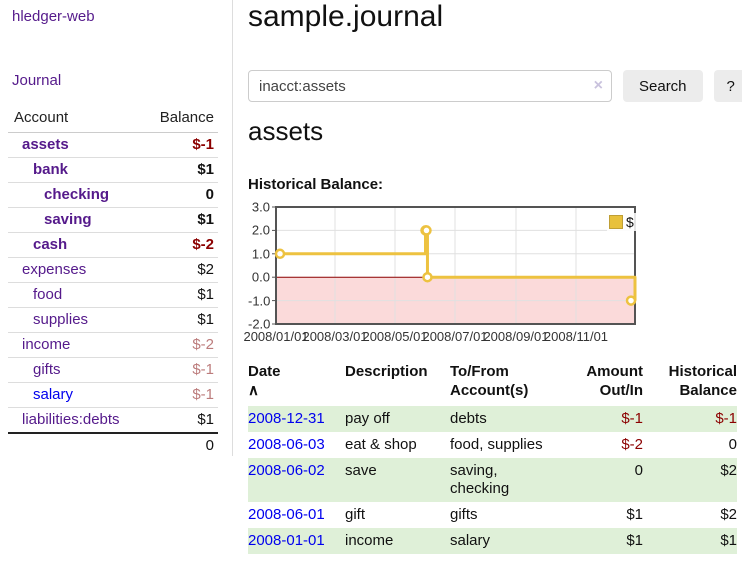  What do you see at coordinates (46, 344) in the screenshot?
I see `sidebar-account-link: income` at bounding box center [46, 344].